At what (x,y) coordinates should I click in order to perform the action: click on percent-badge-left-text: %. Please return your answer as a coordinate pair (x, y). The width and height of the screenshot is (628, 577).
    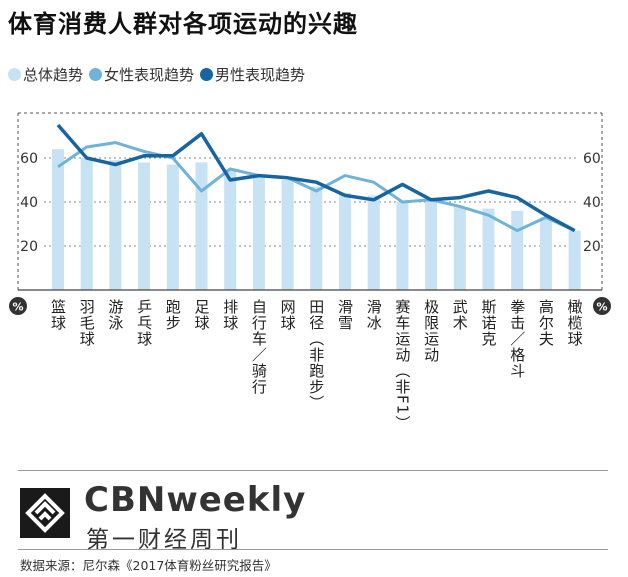
    Looking at the image, I should click on (17, 307).